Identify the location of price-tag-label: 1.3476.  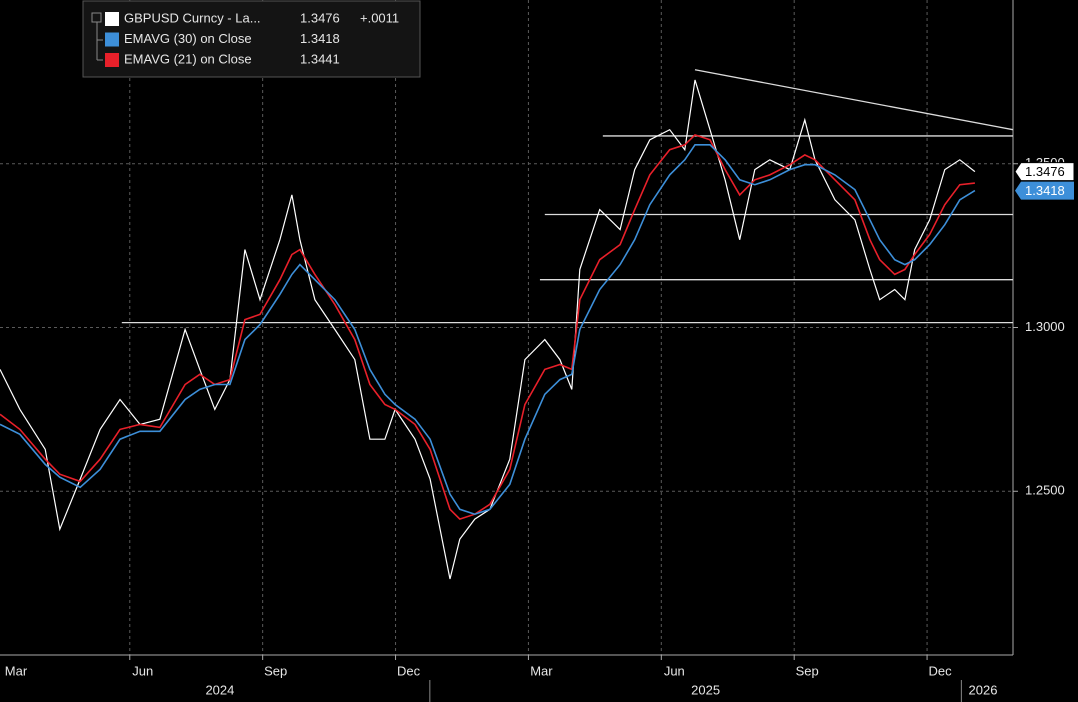
(1045, 171).